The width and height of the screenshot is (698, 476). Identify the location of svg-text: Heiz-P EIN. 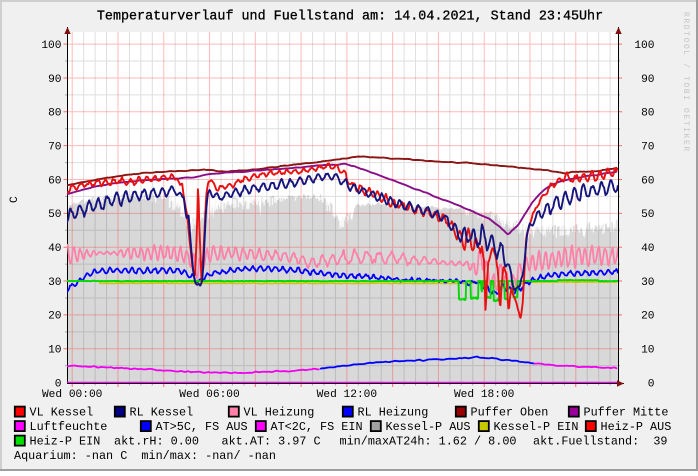
(65, 442).